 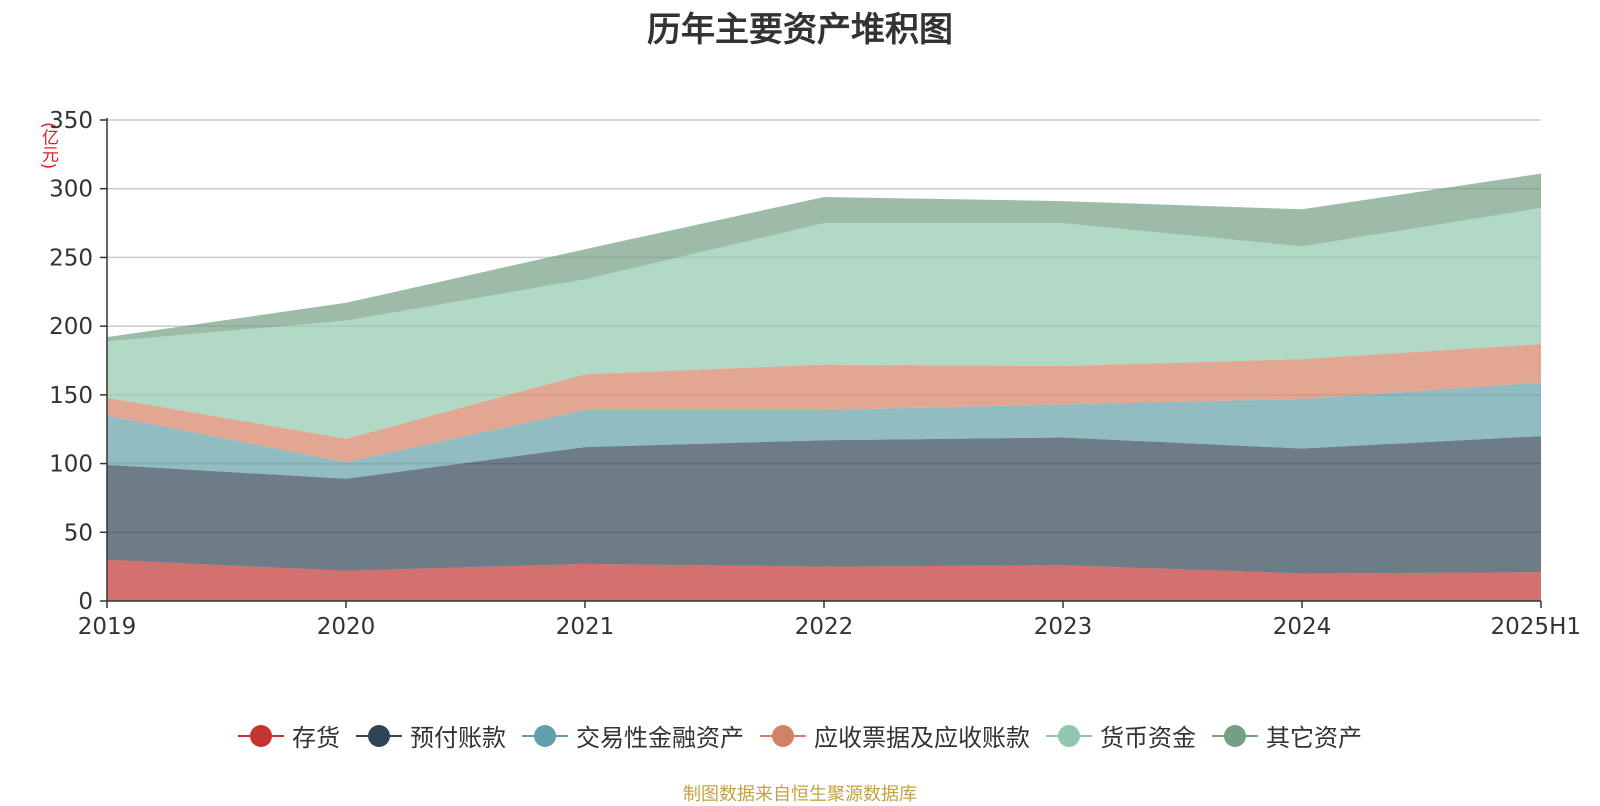 I want to click on legend-label: 货币资金, so click(x=1148, y=738).